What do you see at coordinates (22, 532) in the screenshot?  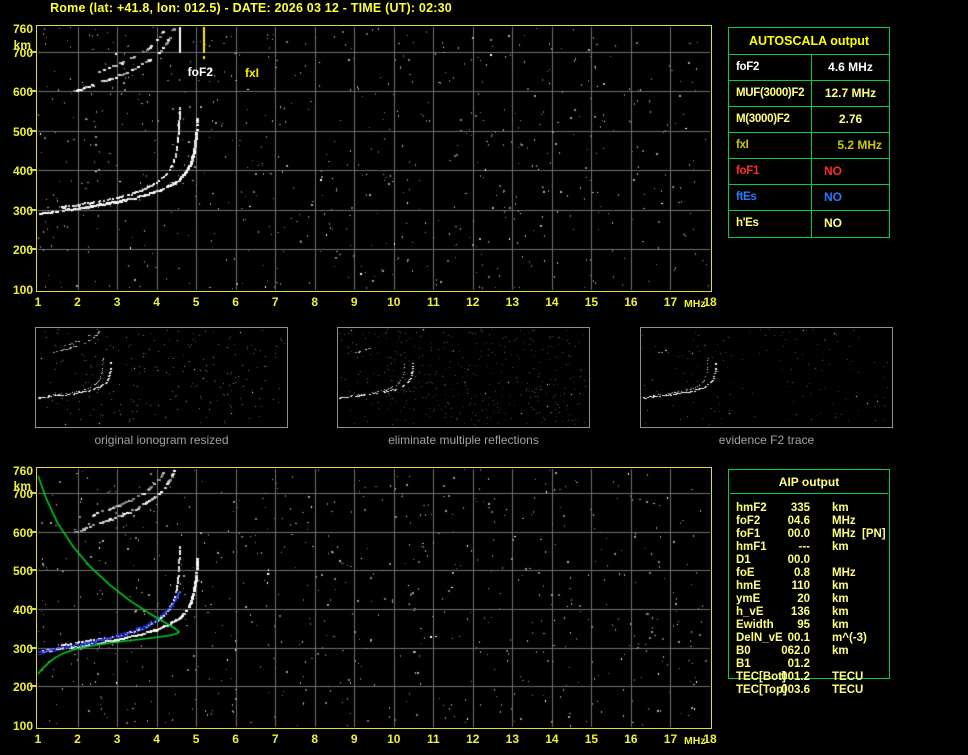 I see `y-tick-label: 600` at bounding box center [22, 532].